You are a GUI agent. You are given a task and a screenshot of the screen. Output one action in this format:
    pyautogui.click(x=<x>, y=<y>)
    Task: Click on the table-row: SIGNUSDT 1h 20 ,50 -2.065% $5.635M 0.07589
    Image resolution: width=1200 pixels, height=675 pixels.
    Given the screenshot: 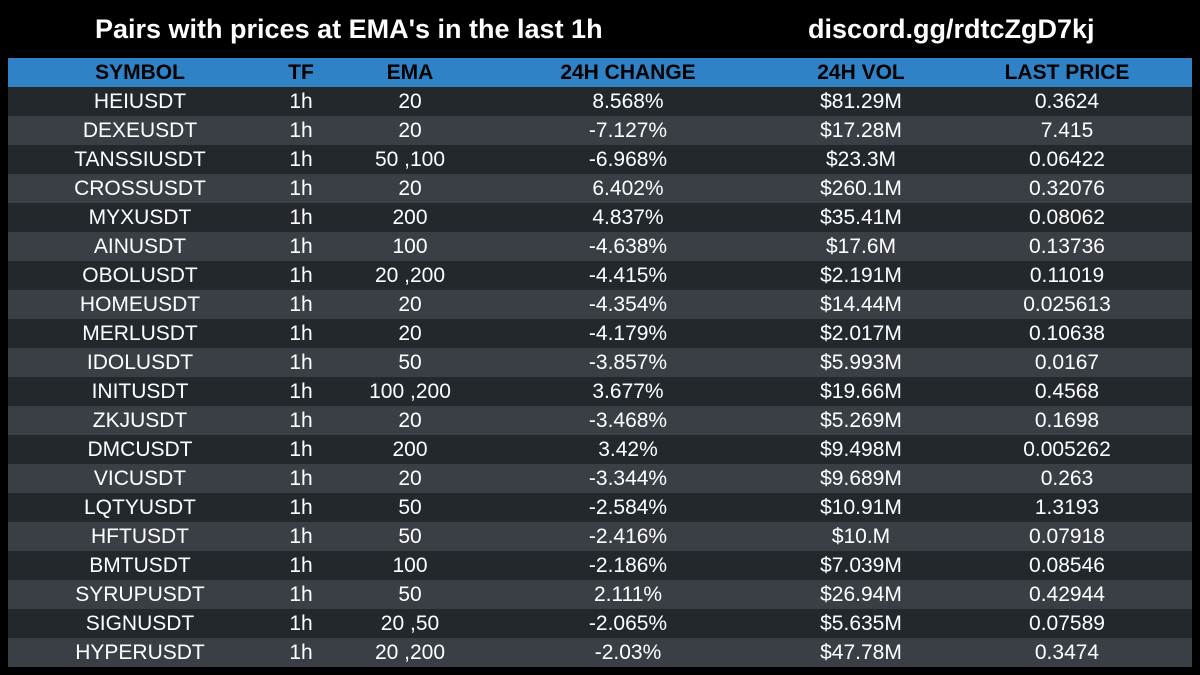 What is the action you would take?
    pyautogui.click(x=600, y=623)
    